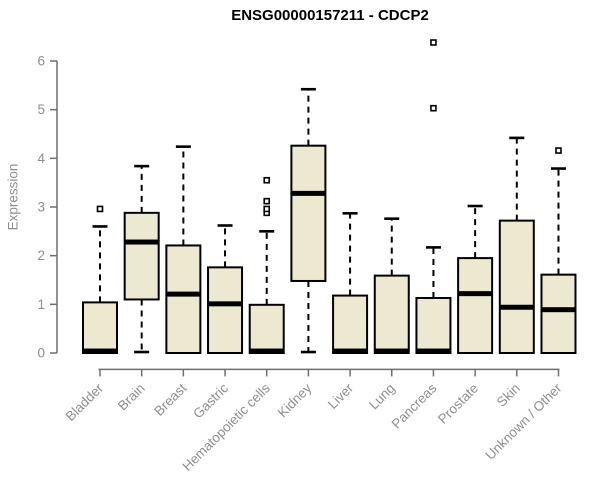 This screenshot has width=600, height=500. Describe the element at coordinates (558, 313) in the screenshot. I see `box-unknown-other` at that location.